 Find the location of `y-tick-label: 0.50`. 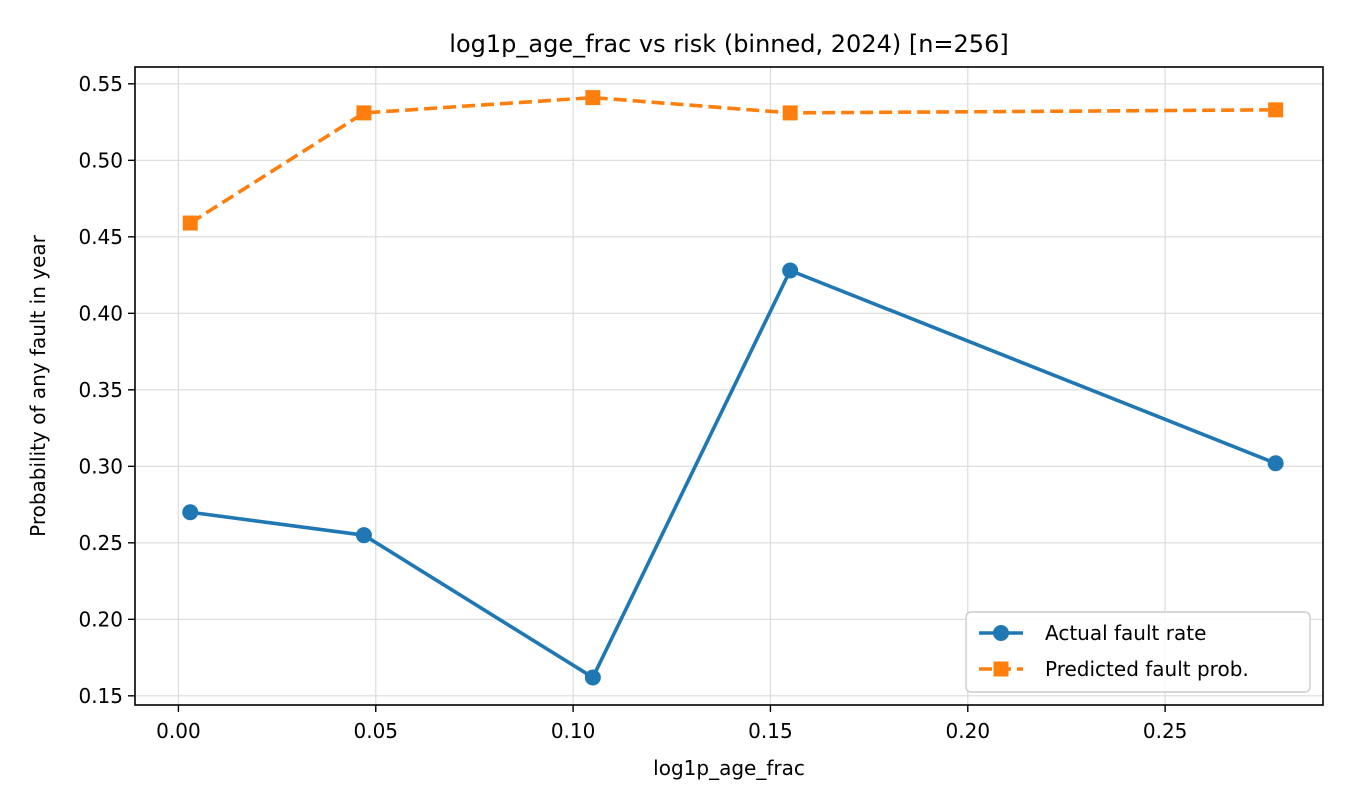

y-tick-label: 0.50 is located at coordinates (100, 160).